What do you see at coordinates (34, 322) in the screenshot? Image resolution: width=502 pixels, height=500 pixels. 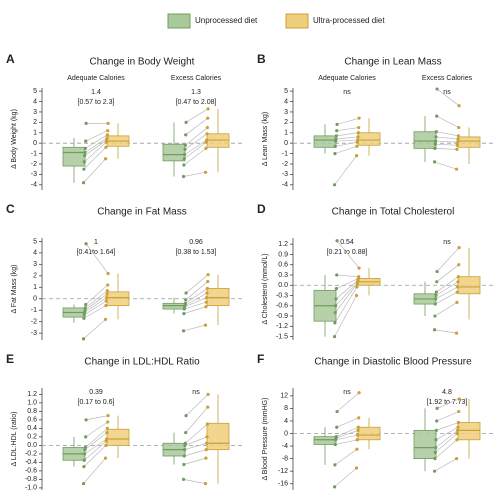 I see `y-tick-label: -2` at bounding box center [34, 322].